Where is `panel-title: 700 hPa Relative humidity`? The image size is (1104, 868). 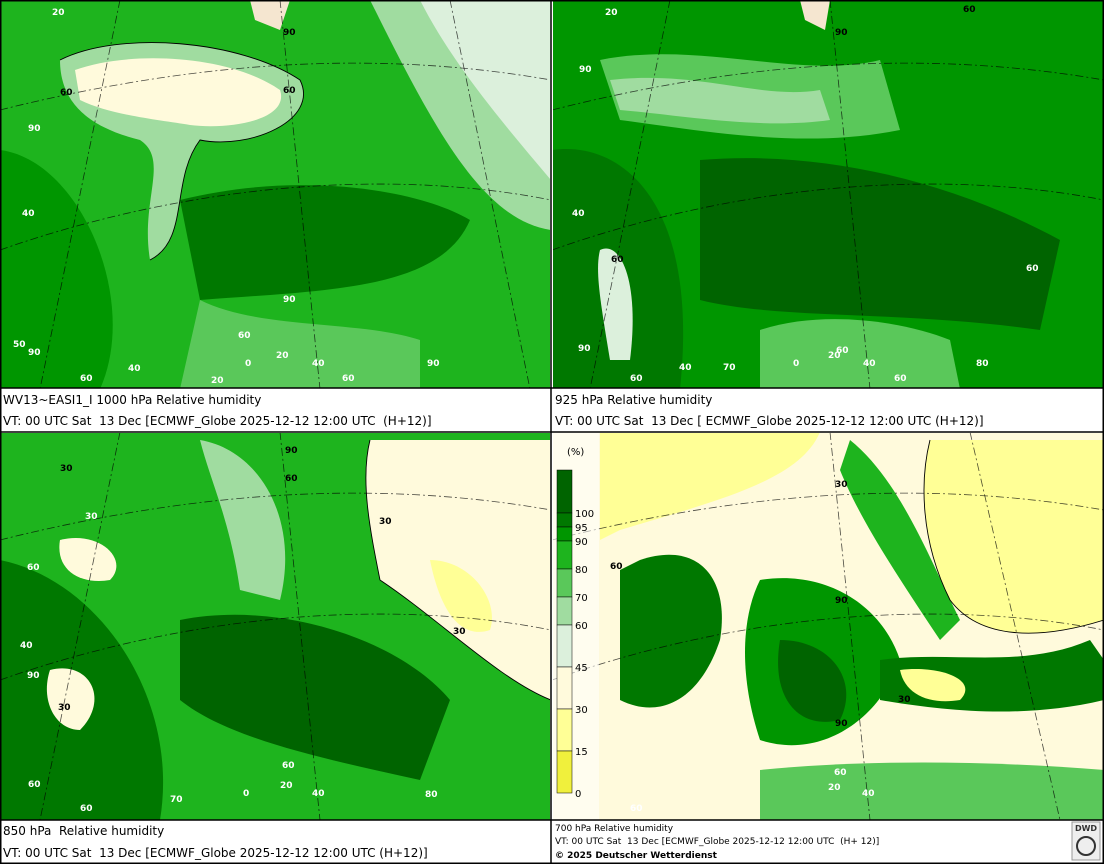
panel-title: 700 hPa Relative humidity is located at coordinates (614, 829).